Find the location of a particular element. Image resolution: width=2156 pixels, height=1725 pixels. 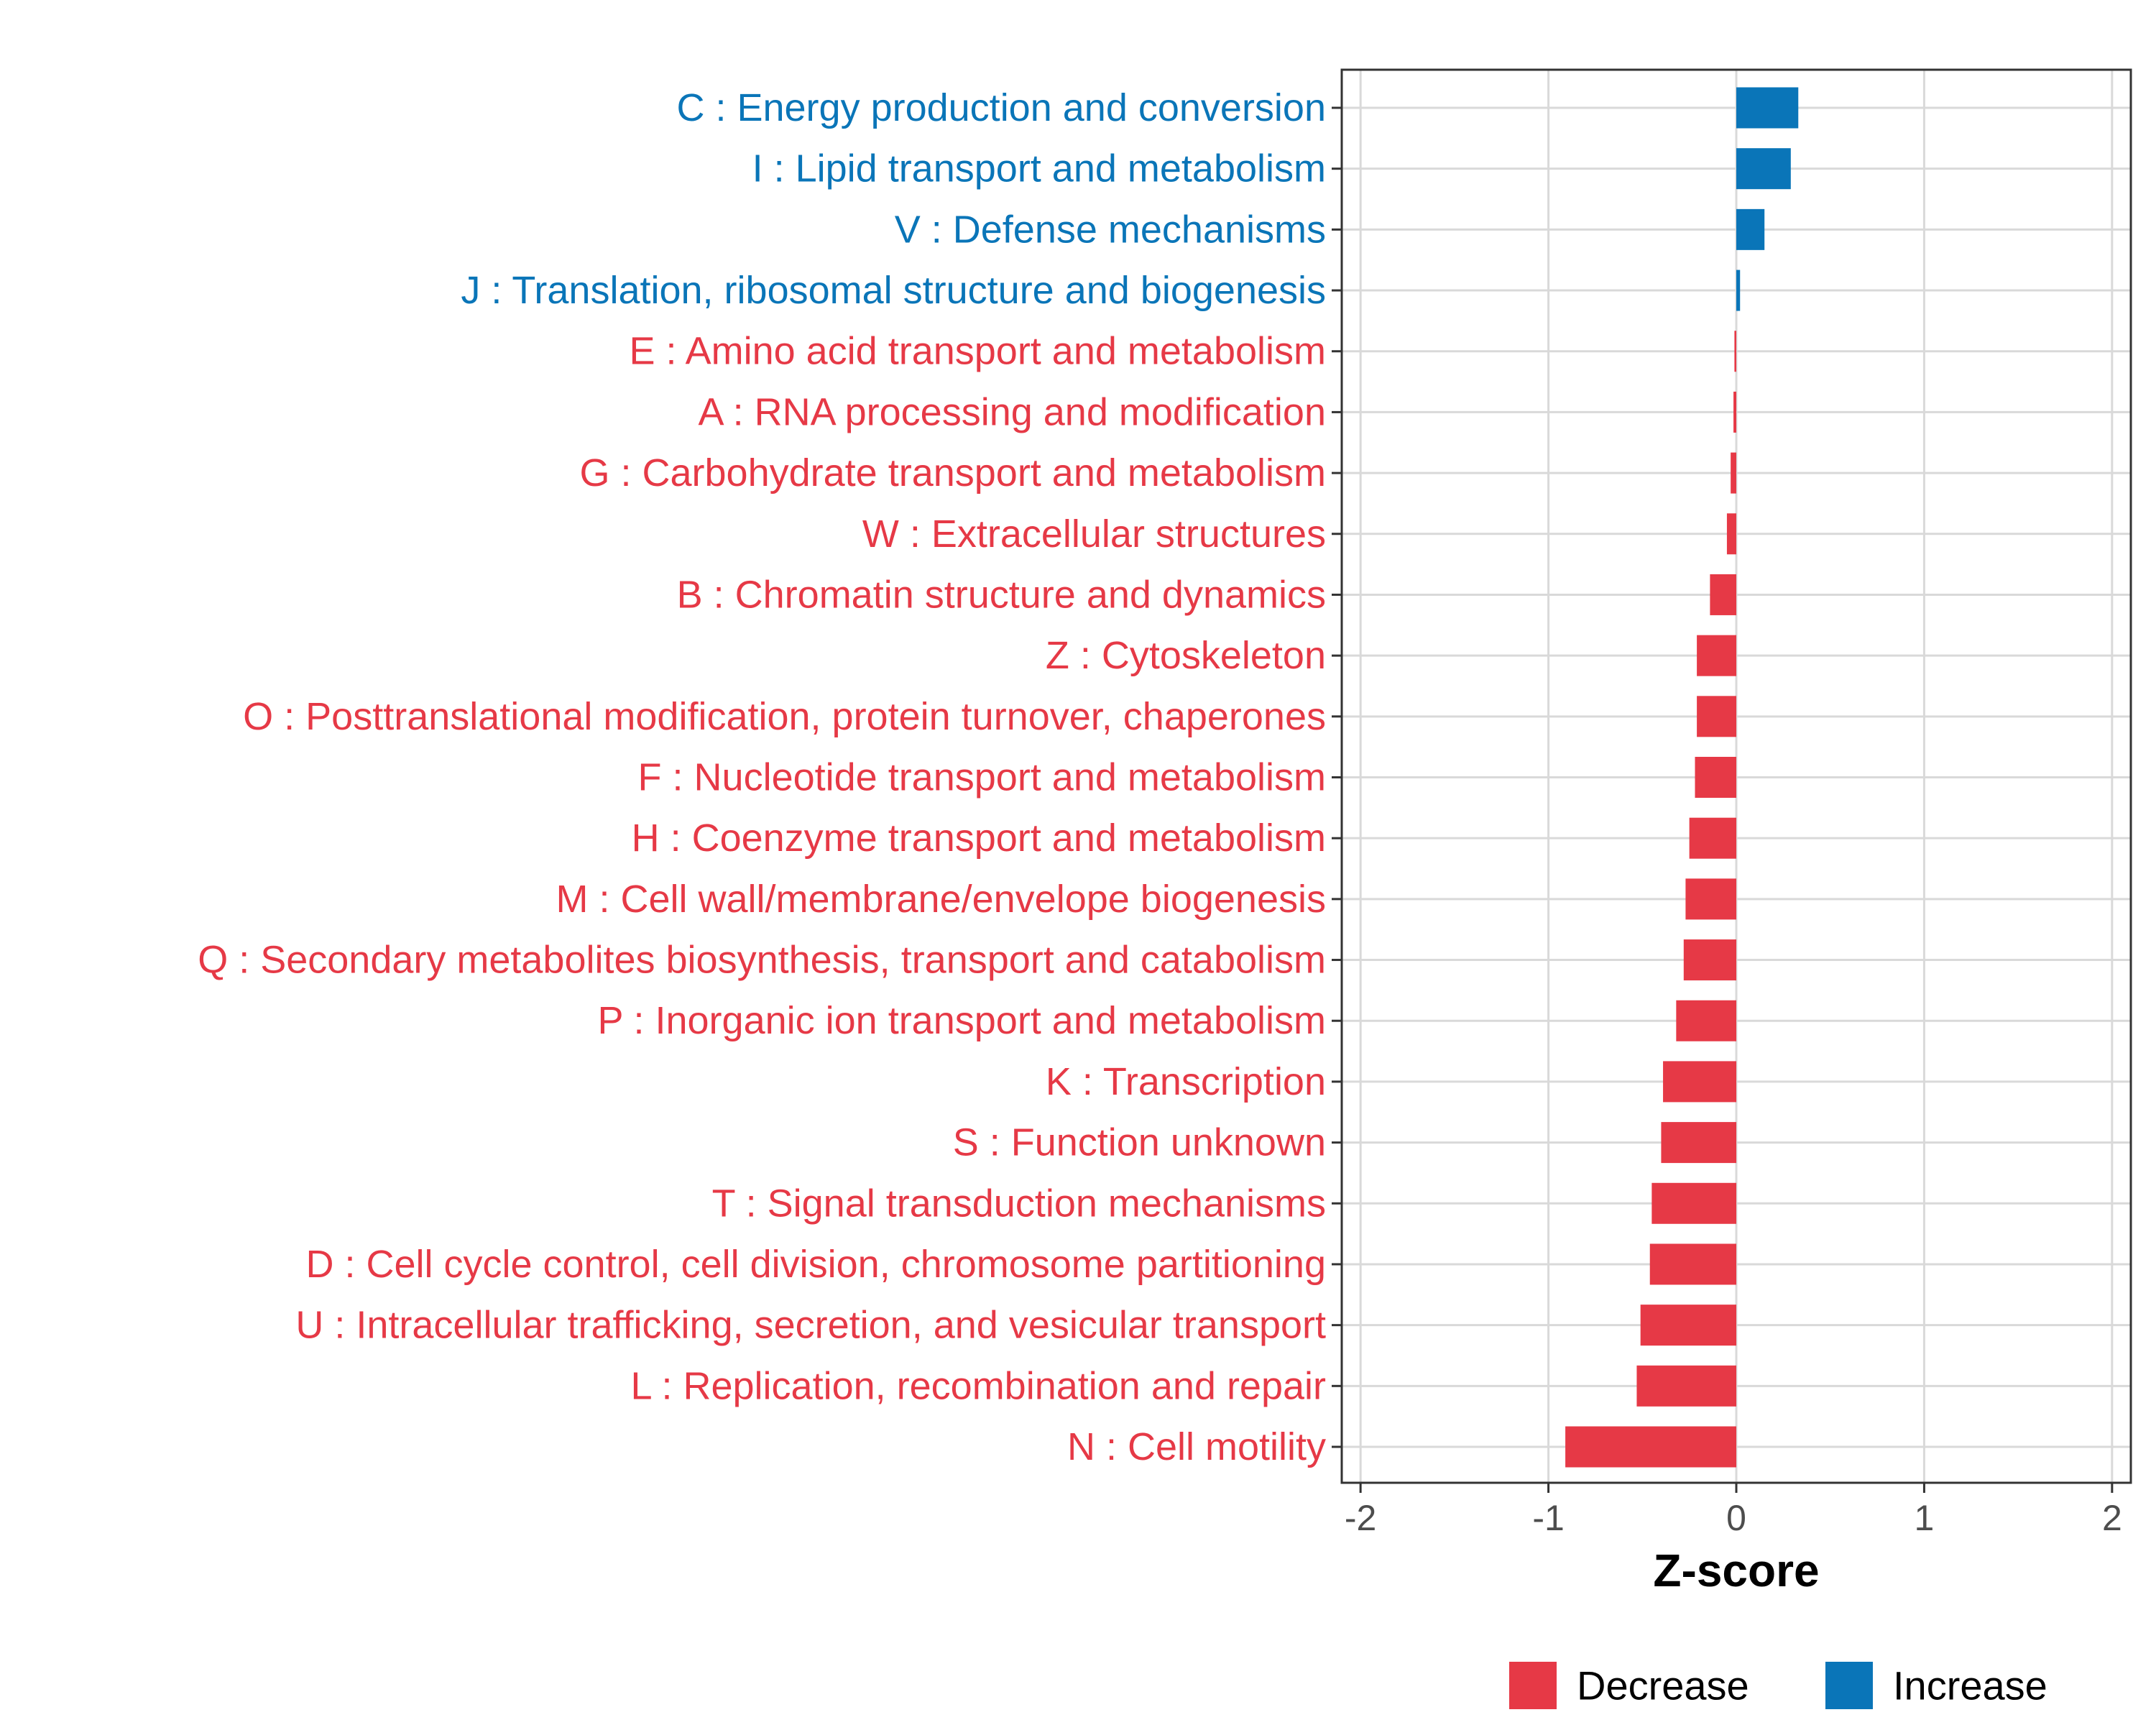

legend-swatch-increase is located at coordinates (1849, 1685).